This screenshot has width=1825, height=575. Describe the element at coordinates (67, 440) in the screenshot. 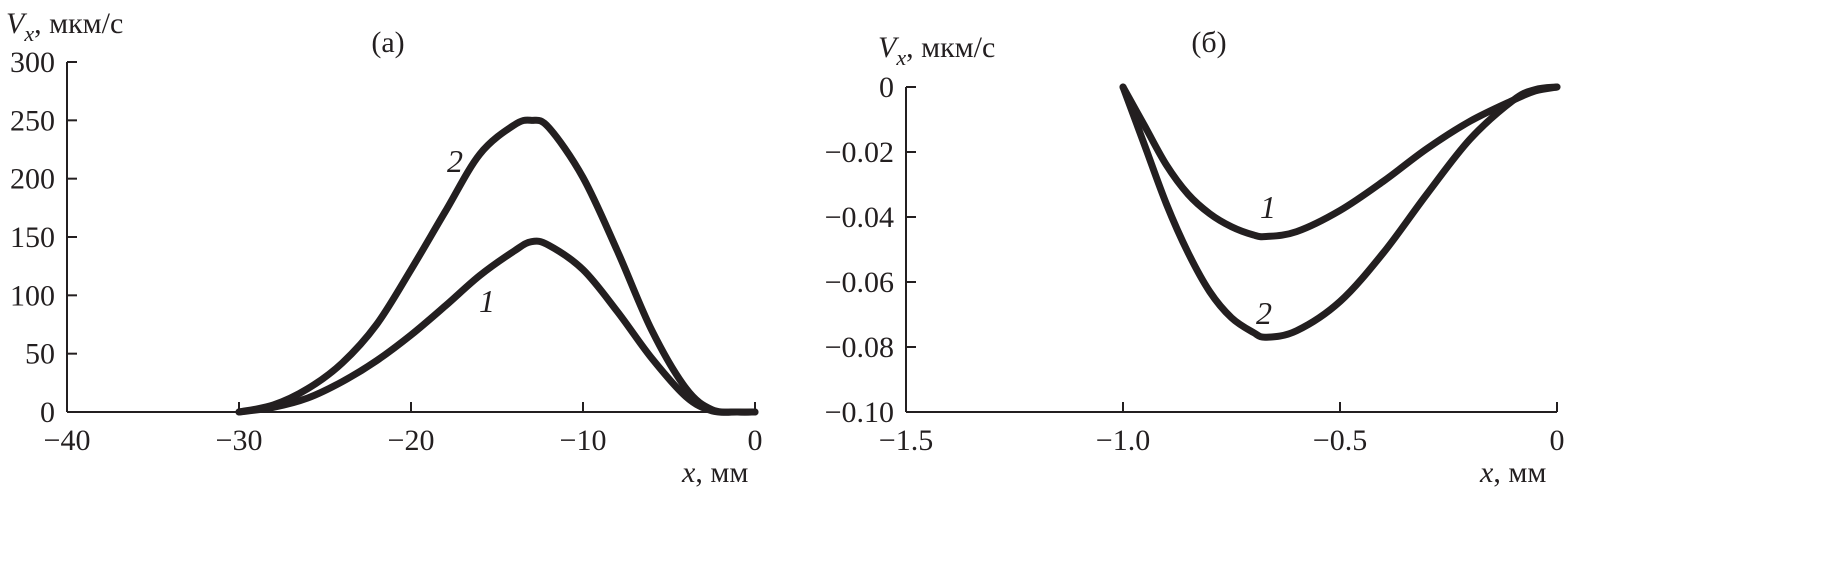

I see `x-tick-label: −40` at that location.